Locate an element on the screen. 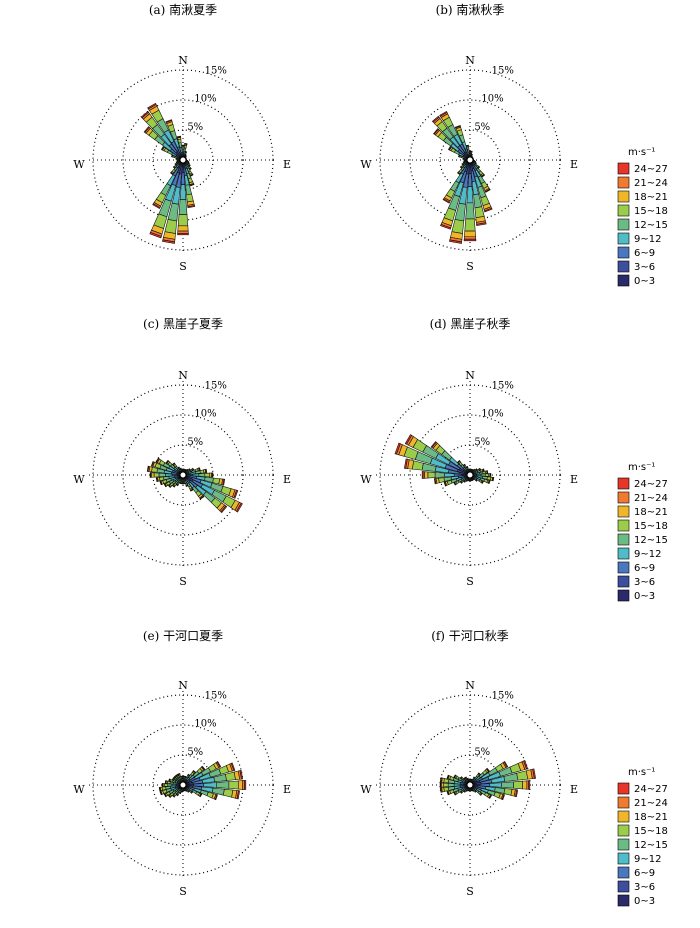  panel-title: (c) 黑崖子夏季 is located at coordinates (183, 324).